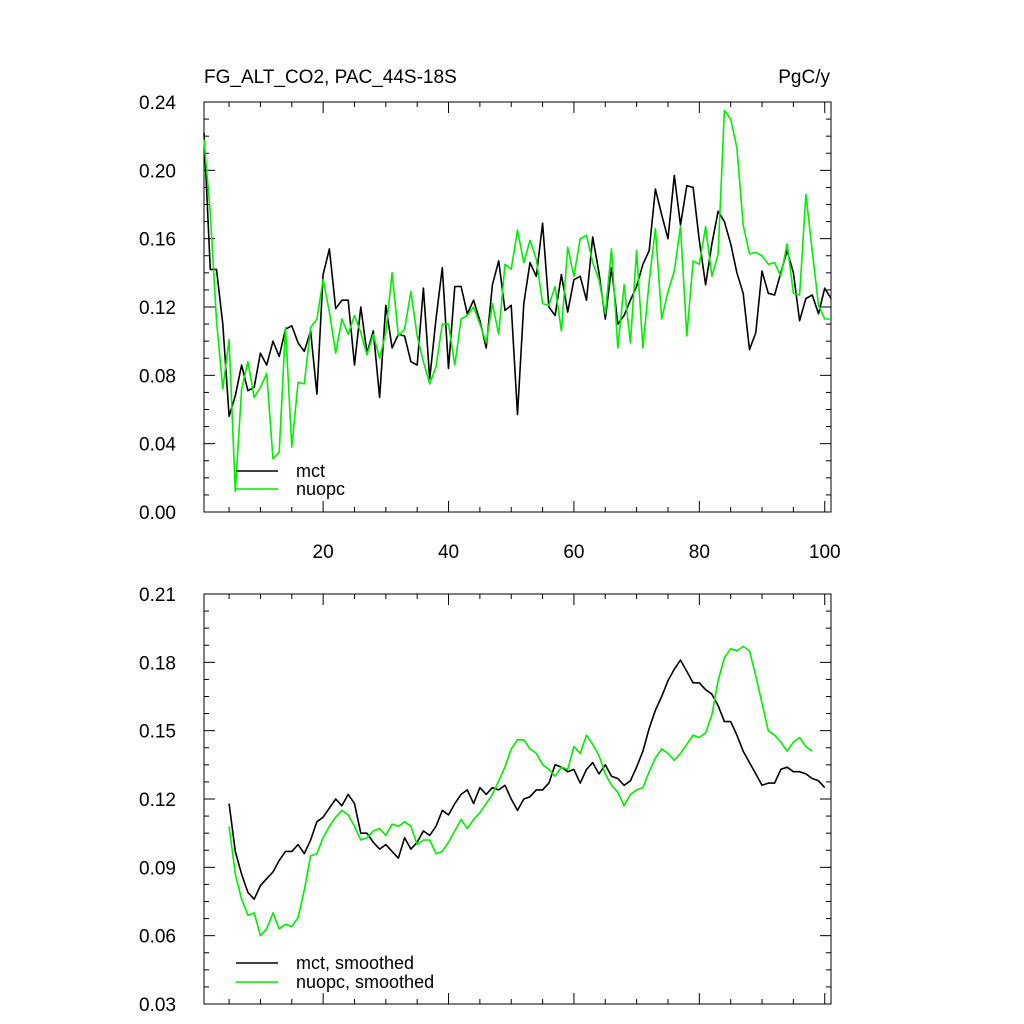 This screenshot has width=1024, height=1024. I want to click on y-tick-label: 0.00, so click(157, 513).